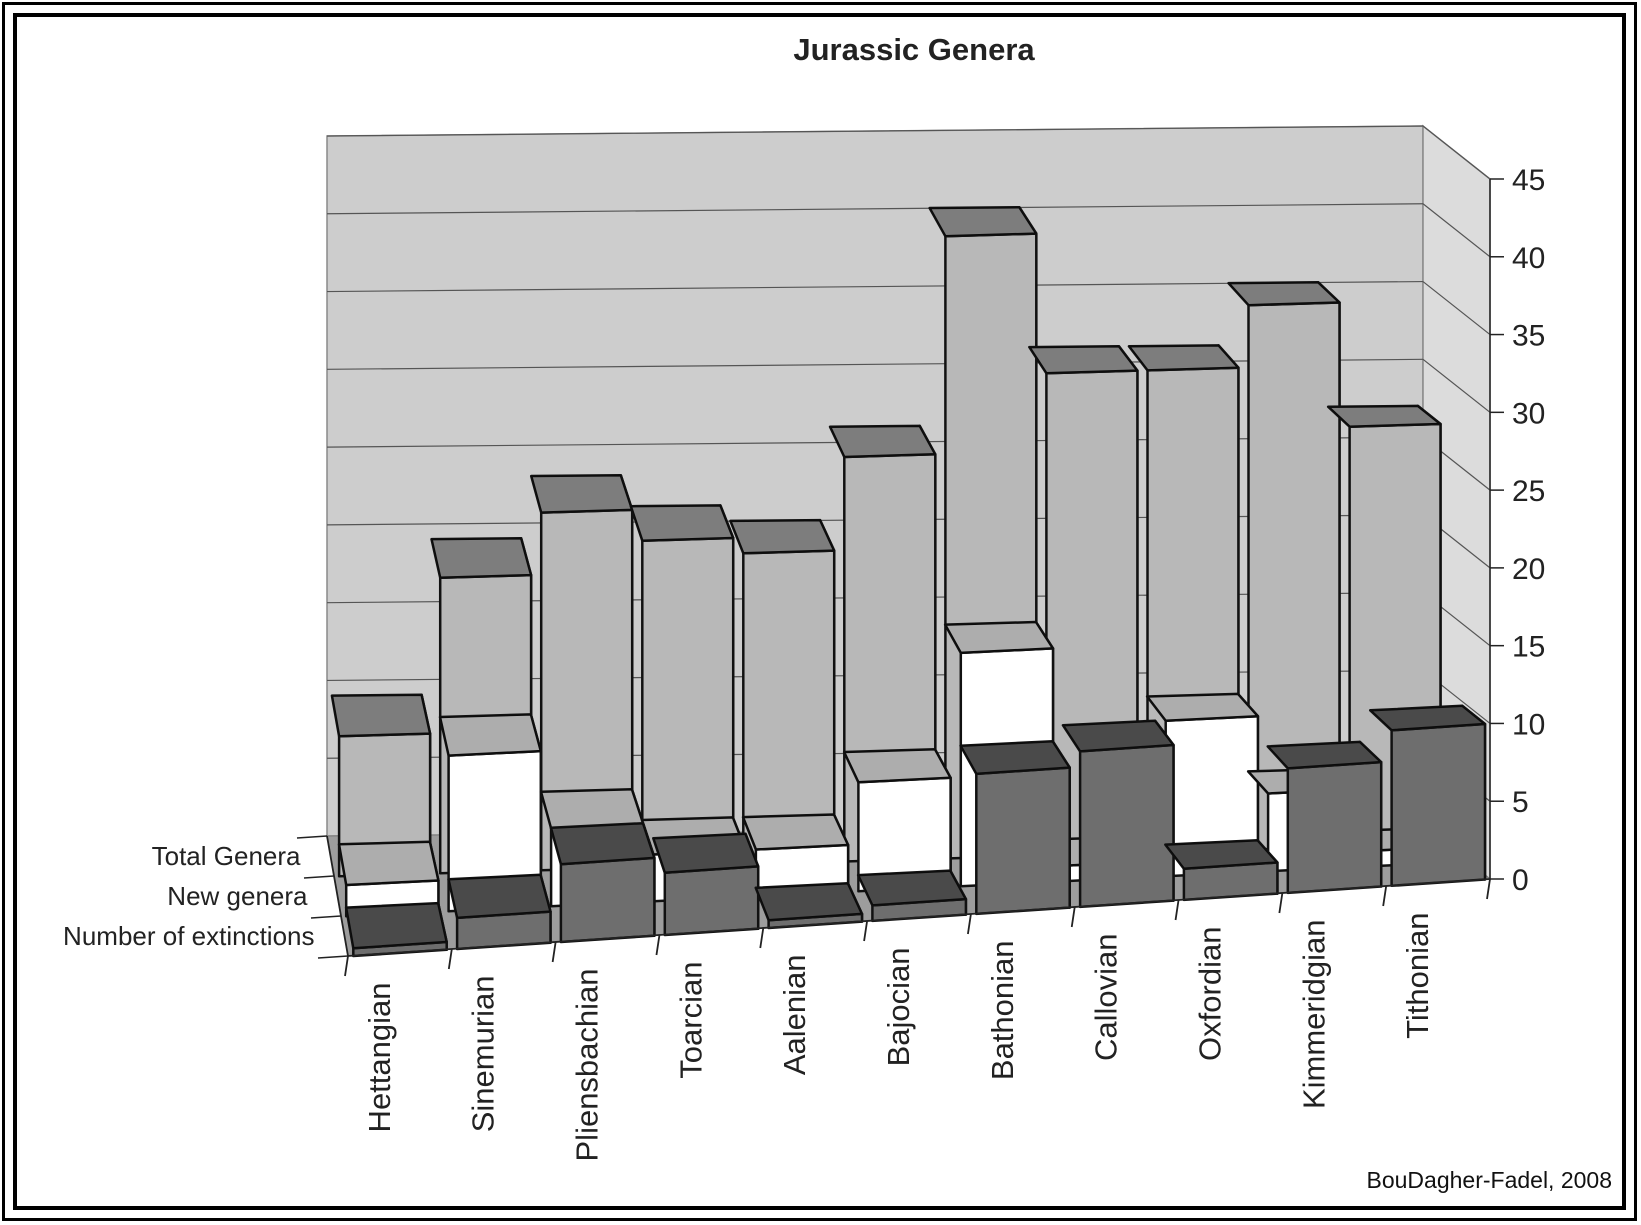  I want to click on category-label: Toarcian, so click(690, 1020).